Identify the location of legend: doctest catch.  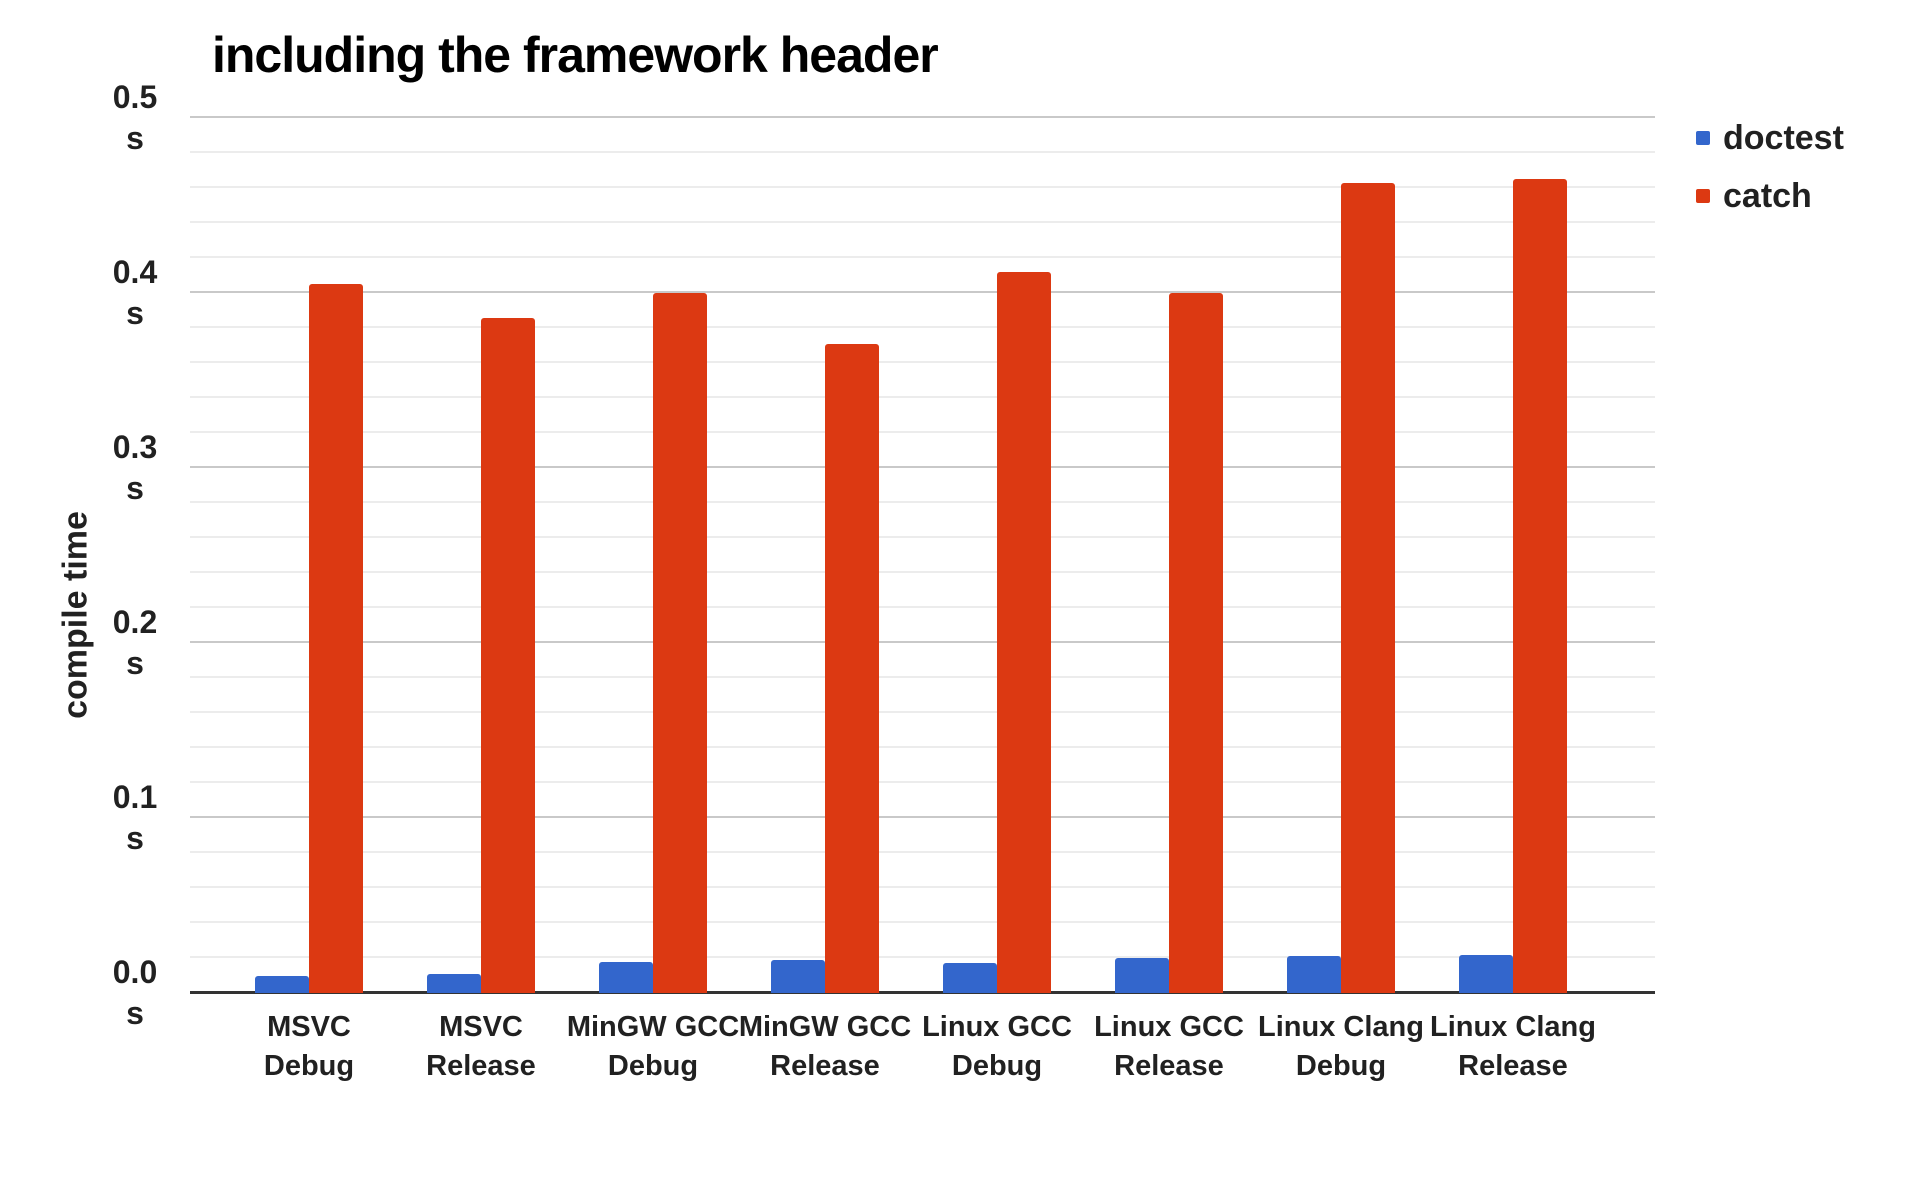
(1770, 174).